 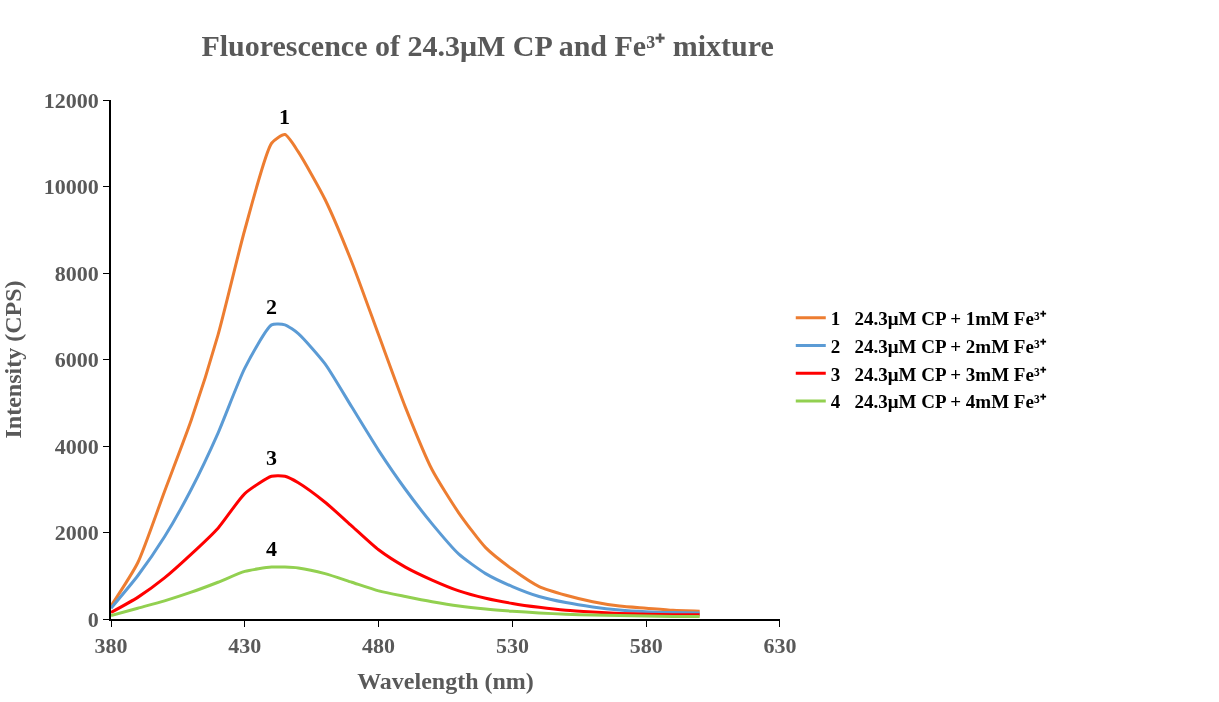 I want to click on y-tick-label: 10000, so click(x=71, y=187).